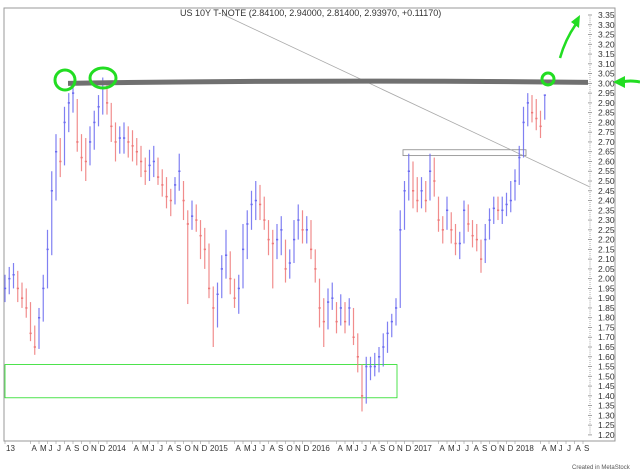 The image size is (640, 475). What do you see at coordinates (117, 448) in the screenshot?
I see `x-tick-label: 2014` at bounding box center [117, 448].